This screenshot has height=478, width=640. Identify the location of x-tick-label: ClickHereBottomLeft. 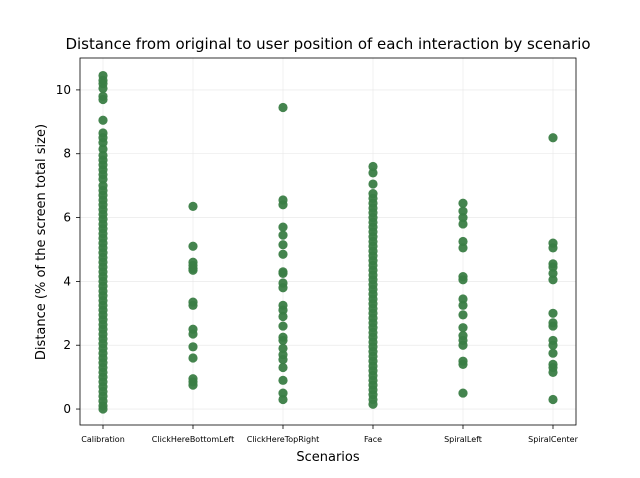
(193, 439).